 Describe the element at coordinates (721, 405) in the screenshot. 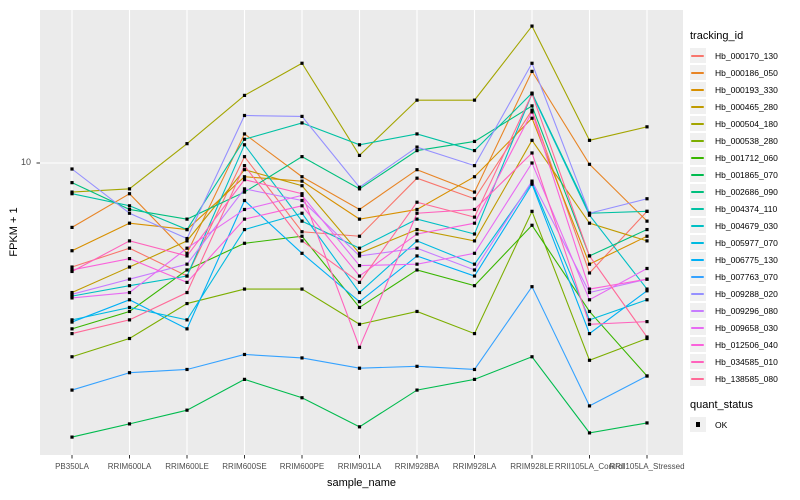

I see `legend-title-quant-status: quant_status` at that location.